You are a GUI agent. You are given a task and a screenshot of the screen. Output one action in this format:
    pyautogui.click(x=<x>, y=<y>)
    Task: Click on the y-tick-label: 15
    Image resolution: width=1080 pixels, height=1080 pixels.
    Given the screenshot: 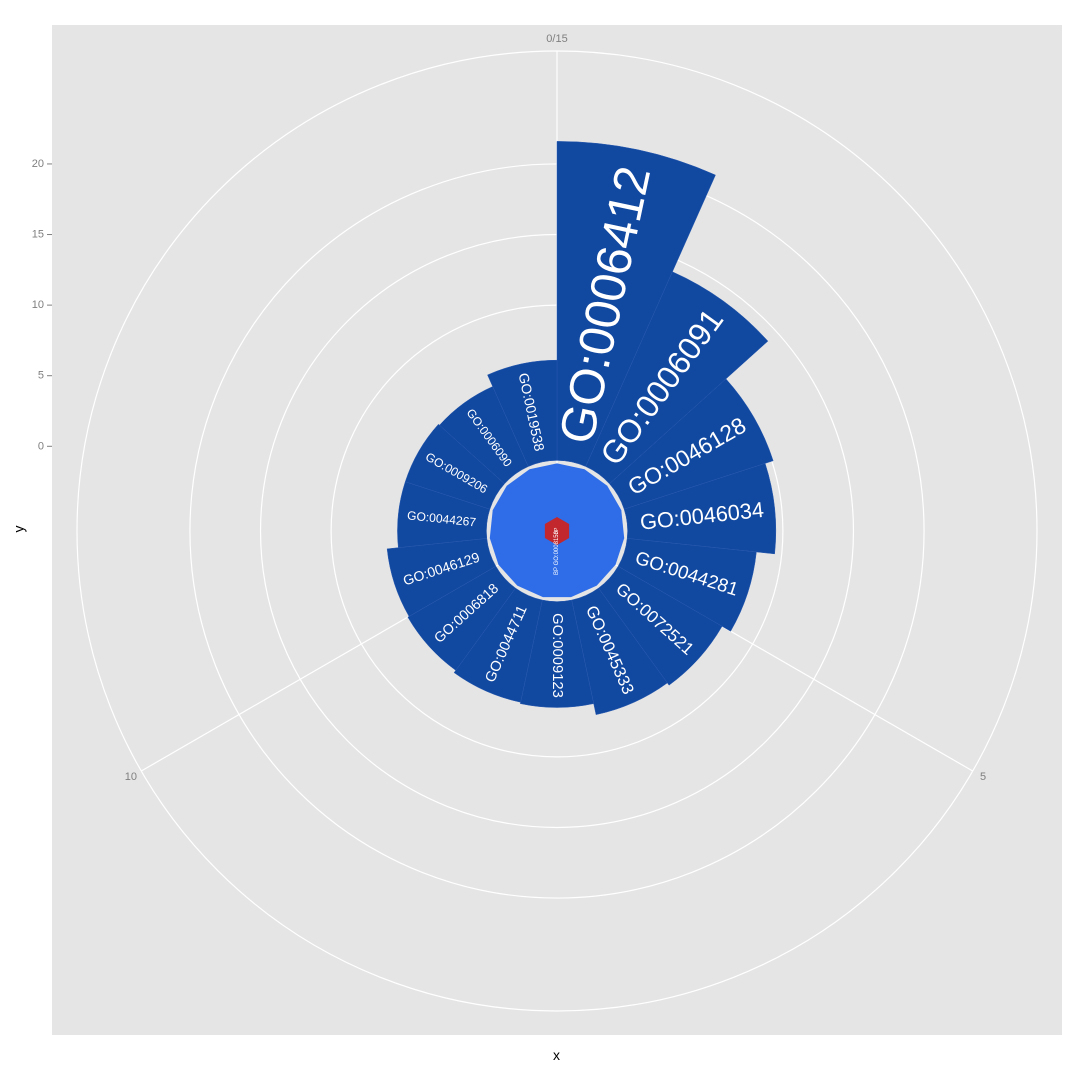 What is the action you would take?
    pyautogui.click(x=38, y=235)
    